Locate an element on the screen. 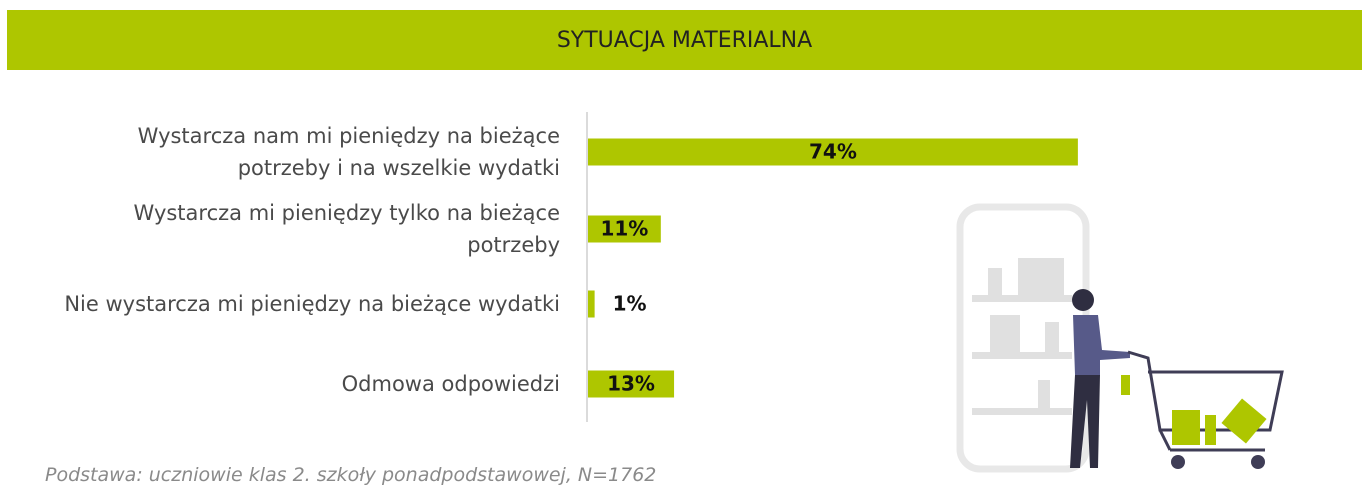  cart is located at coordinates (1165, 440).